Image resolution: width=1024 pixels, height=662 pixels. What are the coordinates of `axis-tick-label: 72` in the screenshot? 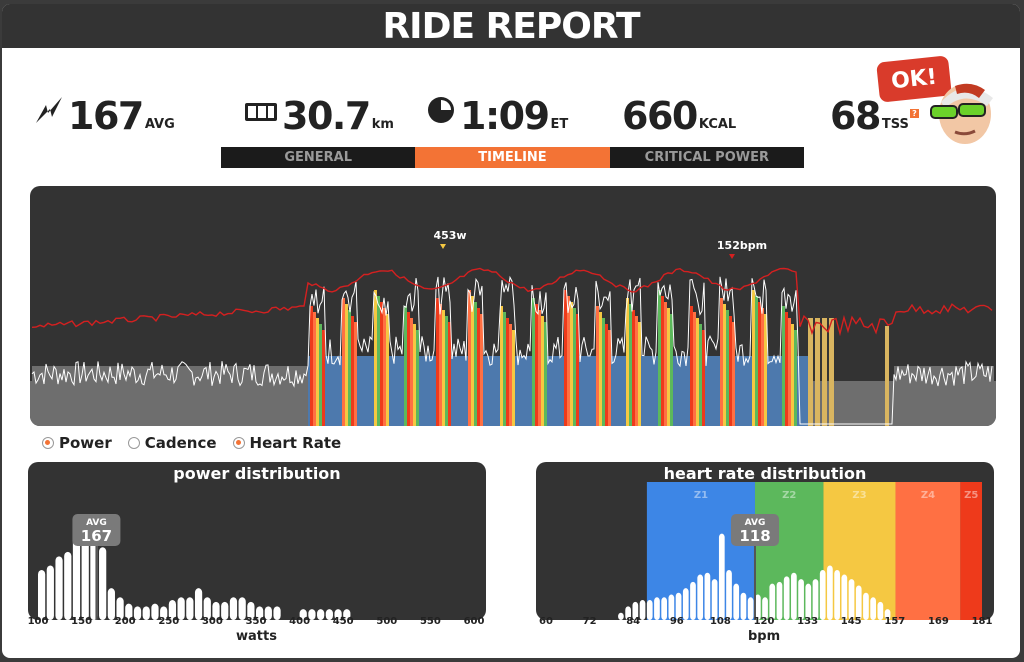 It's located at (589, 621).